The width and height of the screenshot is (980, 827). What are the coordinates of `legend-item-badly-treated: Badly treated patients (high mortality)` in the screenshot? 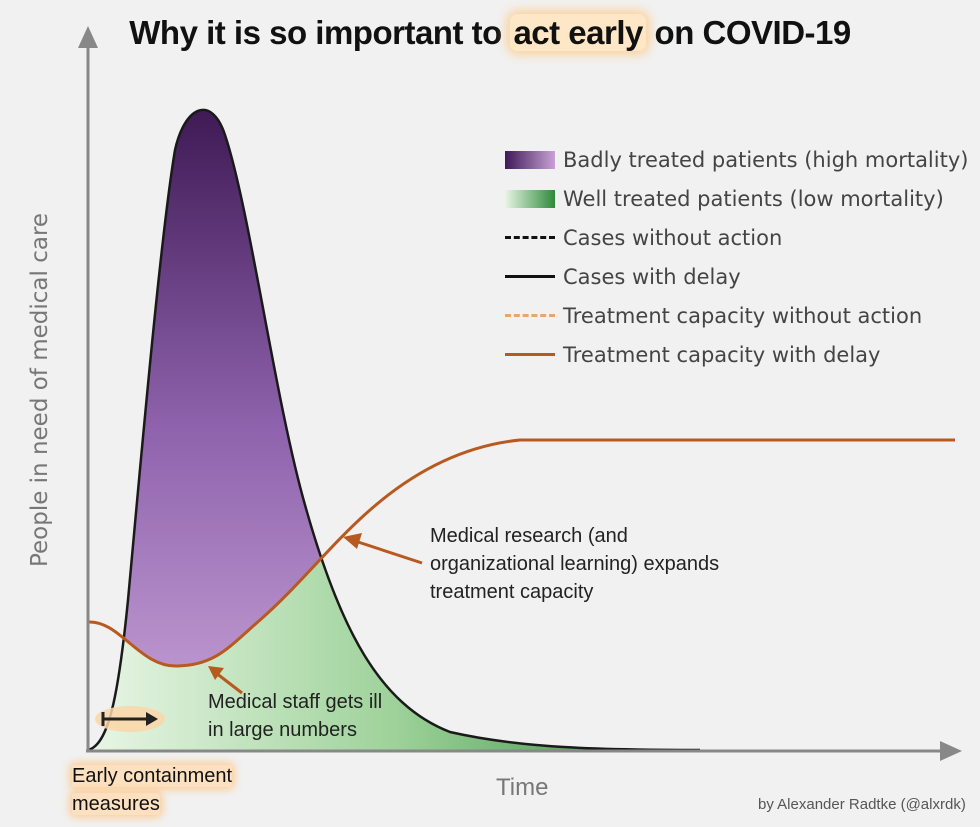 It's located at (736, 159).